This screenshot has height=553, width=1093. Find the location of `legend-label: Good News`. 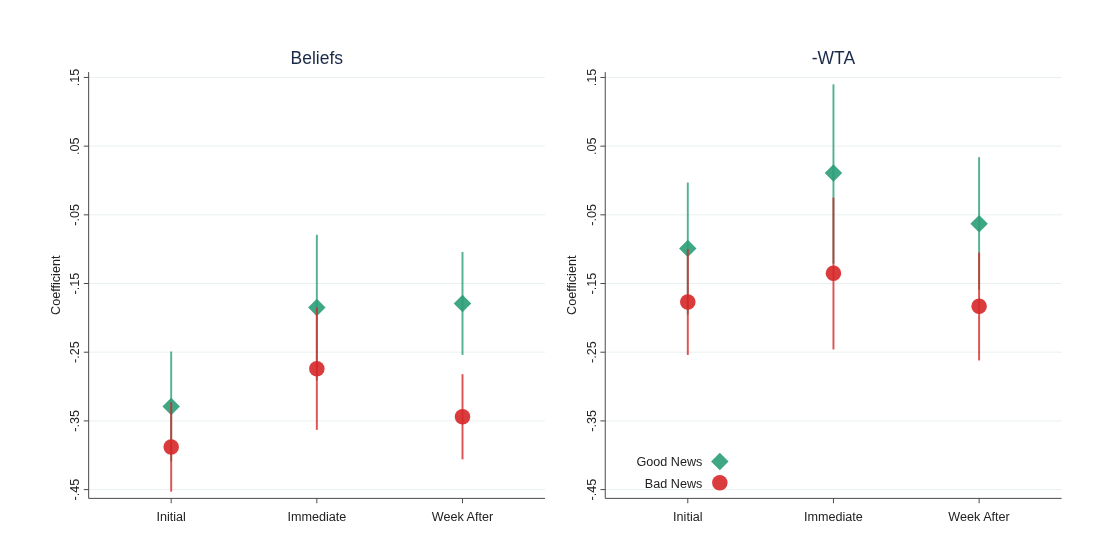

legend-label: Good News is located at coordinates (669, 462).